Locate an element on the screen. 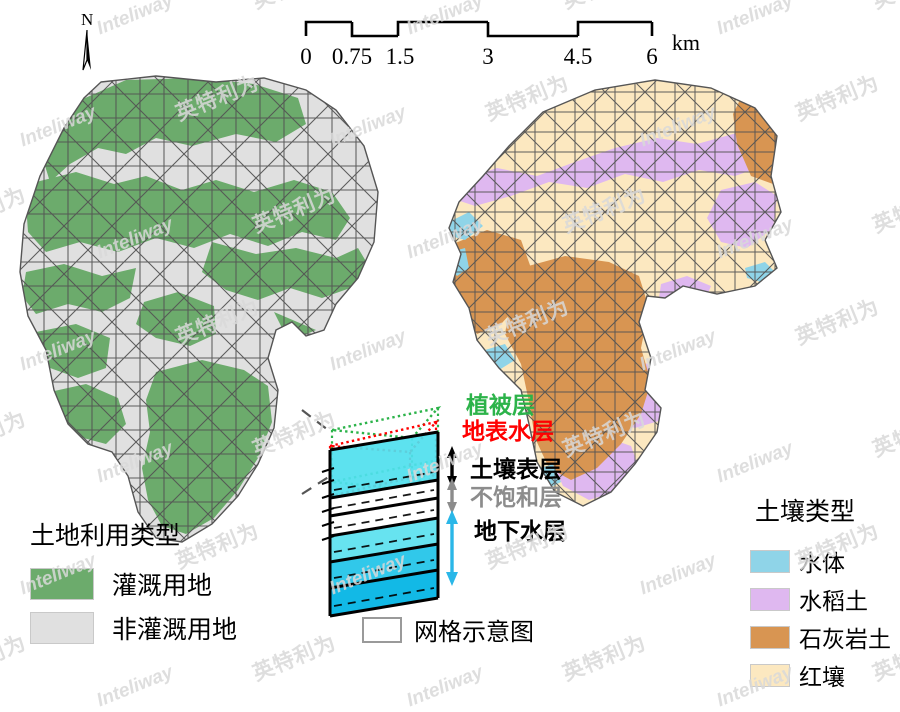 The height and width of the screenshot is (712, 900). scale-bar: km 0 0.75 1.5 3 4.5 6 is located at coordinates (498, 43).